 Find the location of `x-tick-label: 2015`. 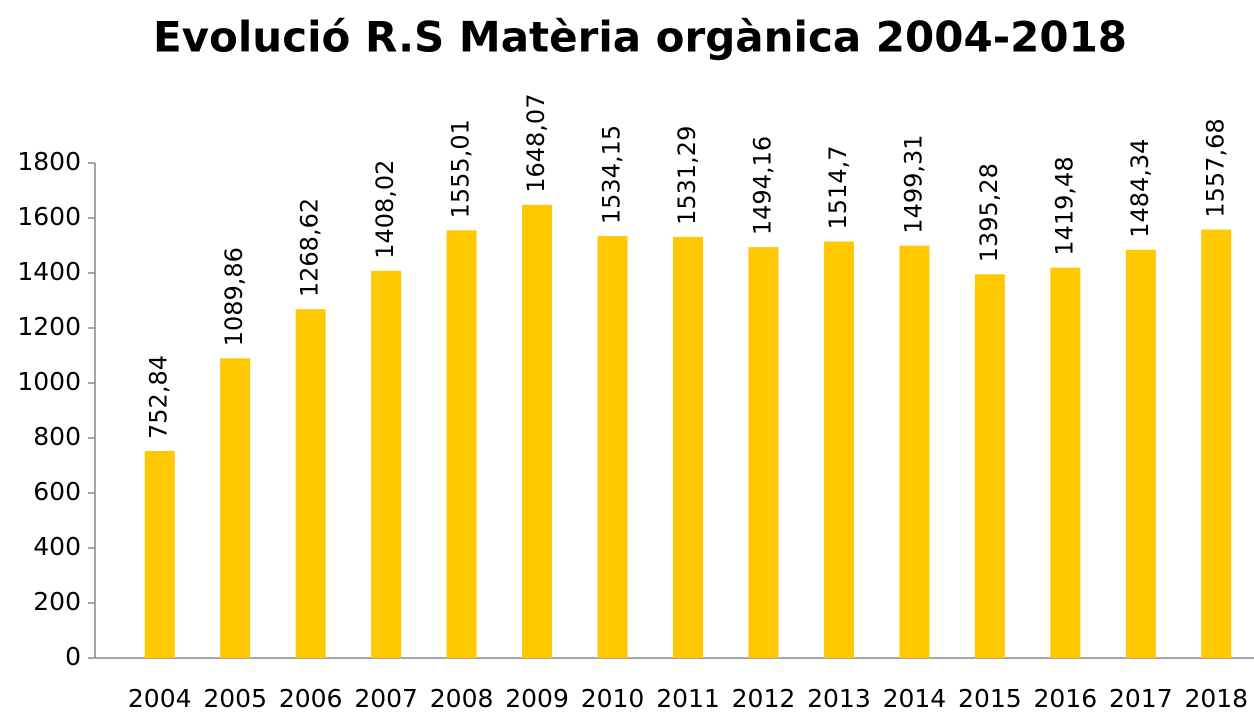

x-tick-label: 2015 is located at coordinates (990, 698).